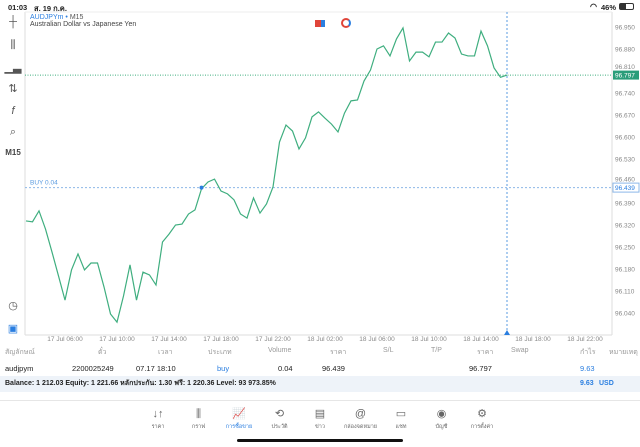 Image resolution: width=640 pixels, height=447 pixels. I want to click on x-tick-label: 18 Jul 02:00, so click(325, 339).